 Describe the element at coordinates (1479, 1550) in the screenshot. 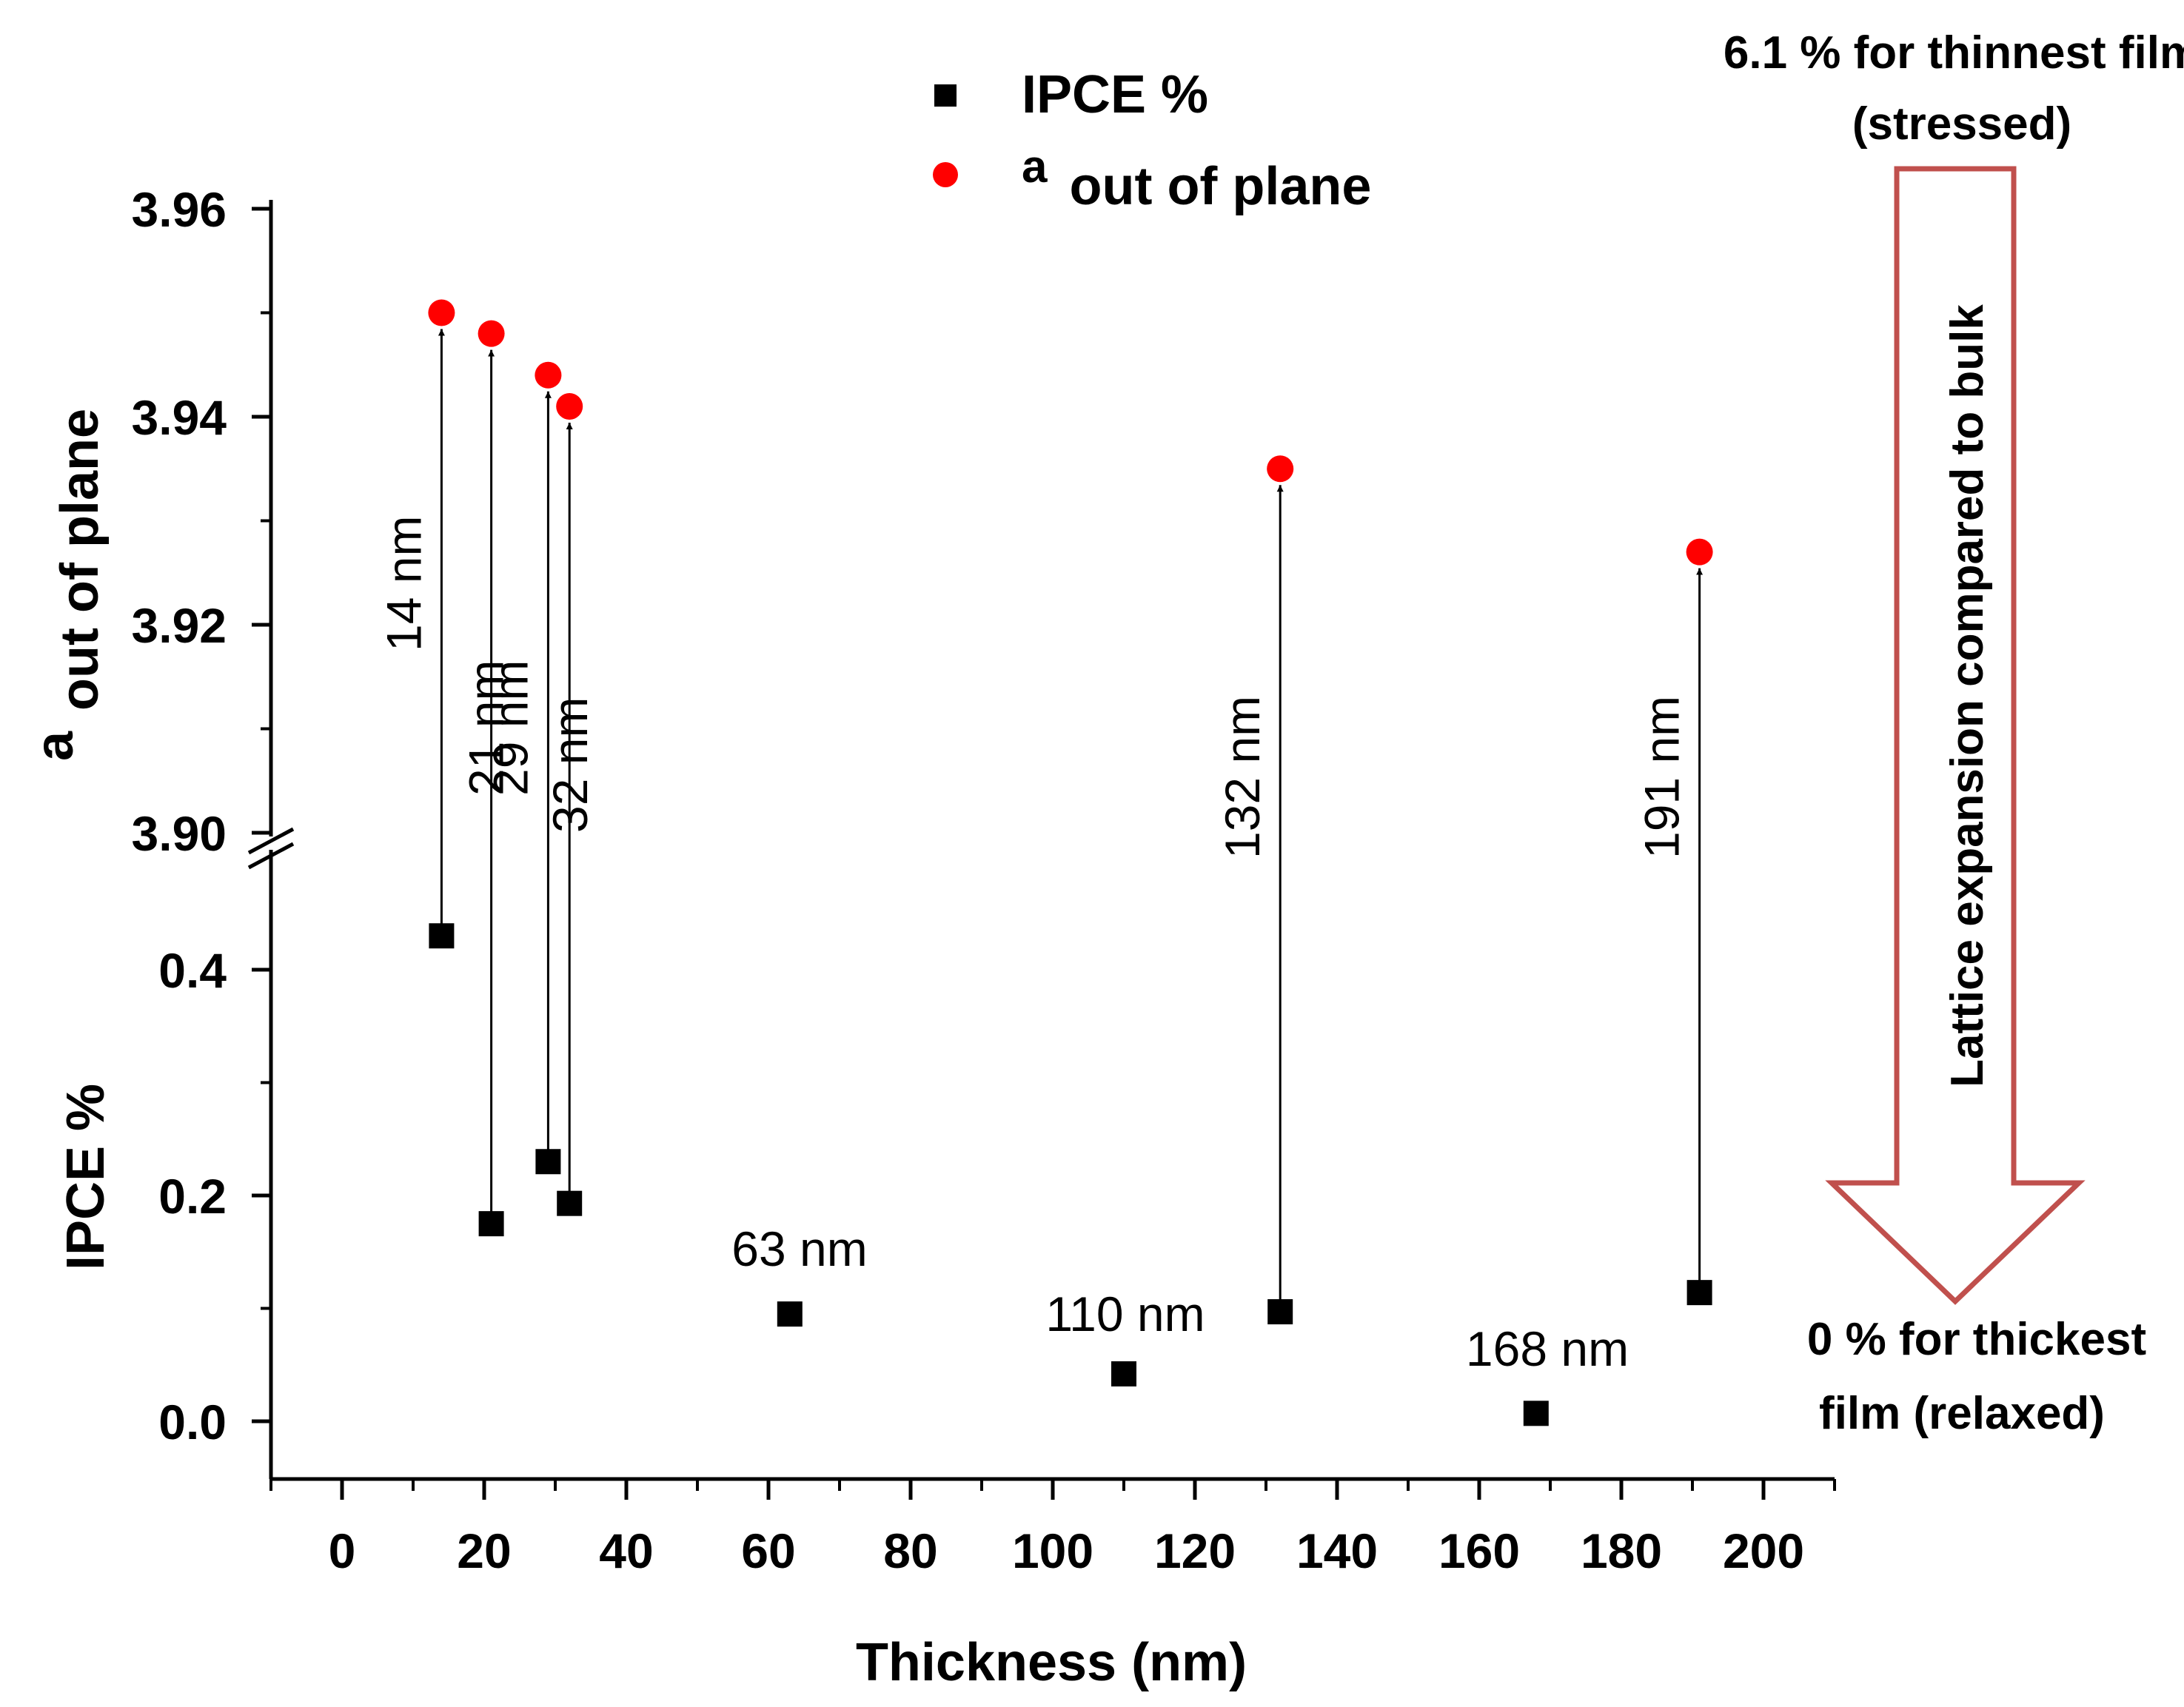

I see `x-tick-label: 160` at that location.